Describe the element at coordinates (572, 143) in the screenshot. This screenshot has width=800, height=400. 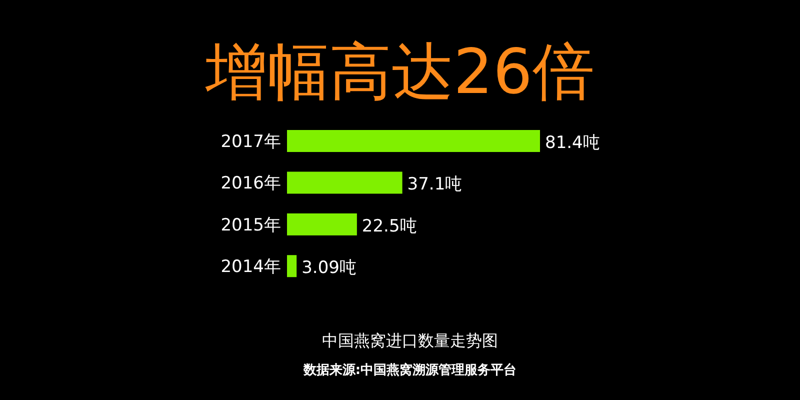
I see `data-label: 81.4吨` at that location.